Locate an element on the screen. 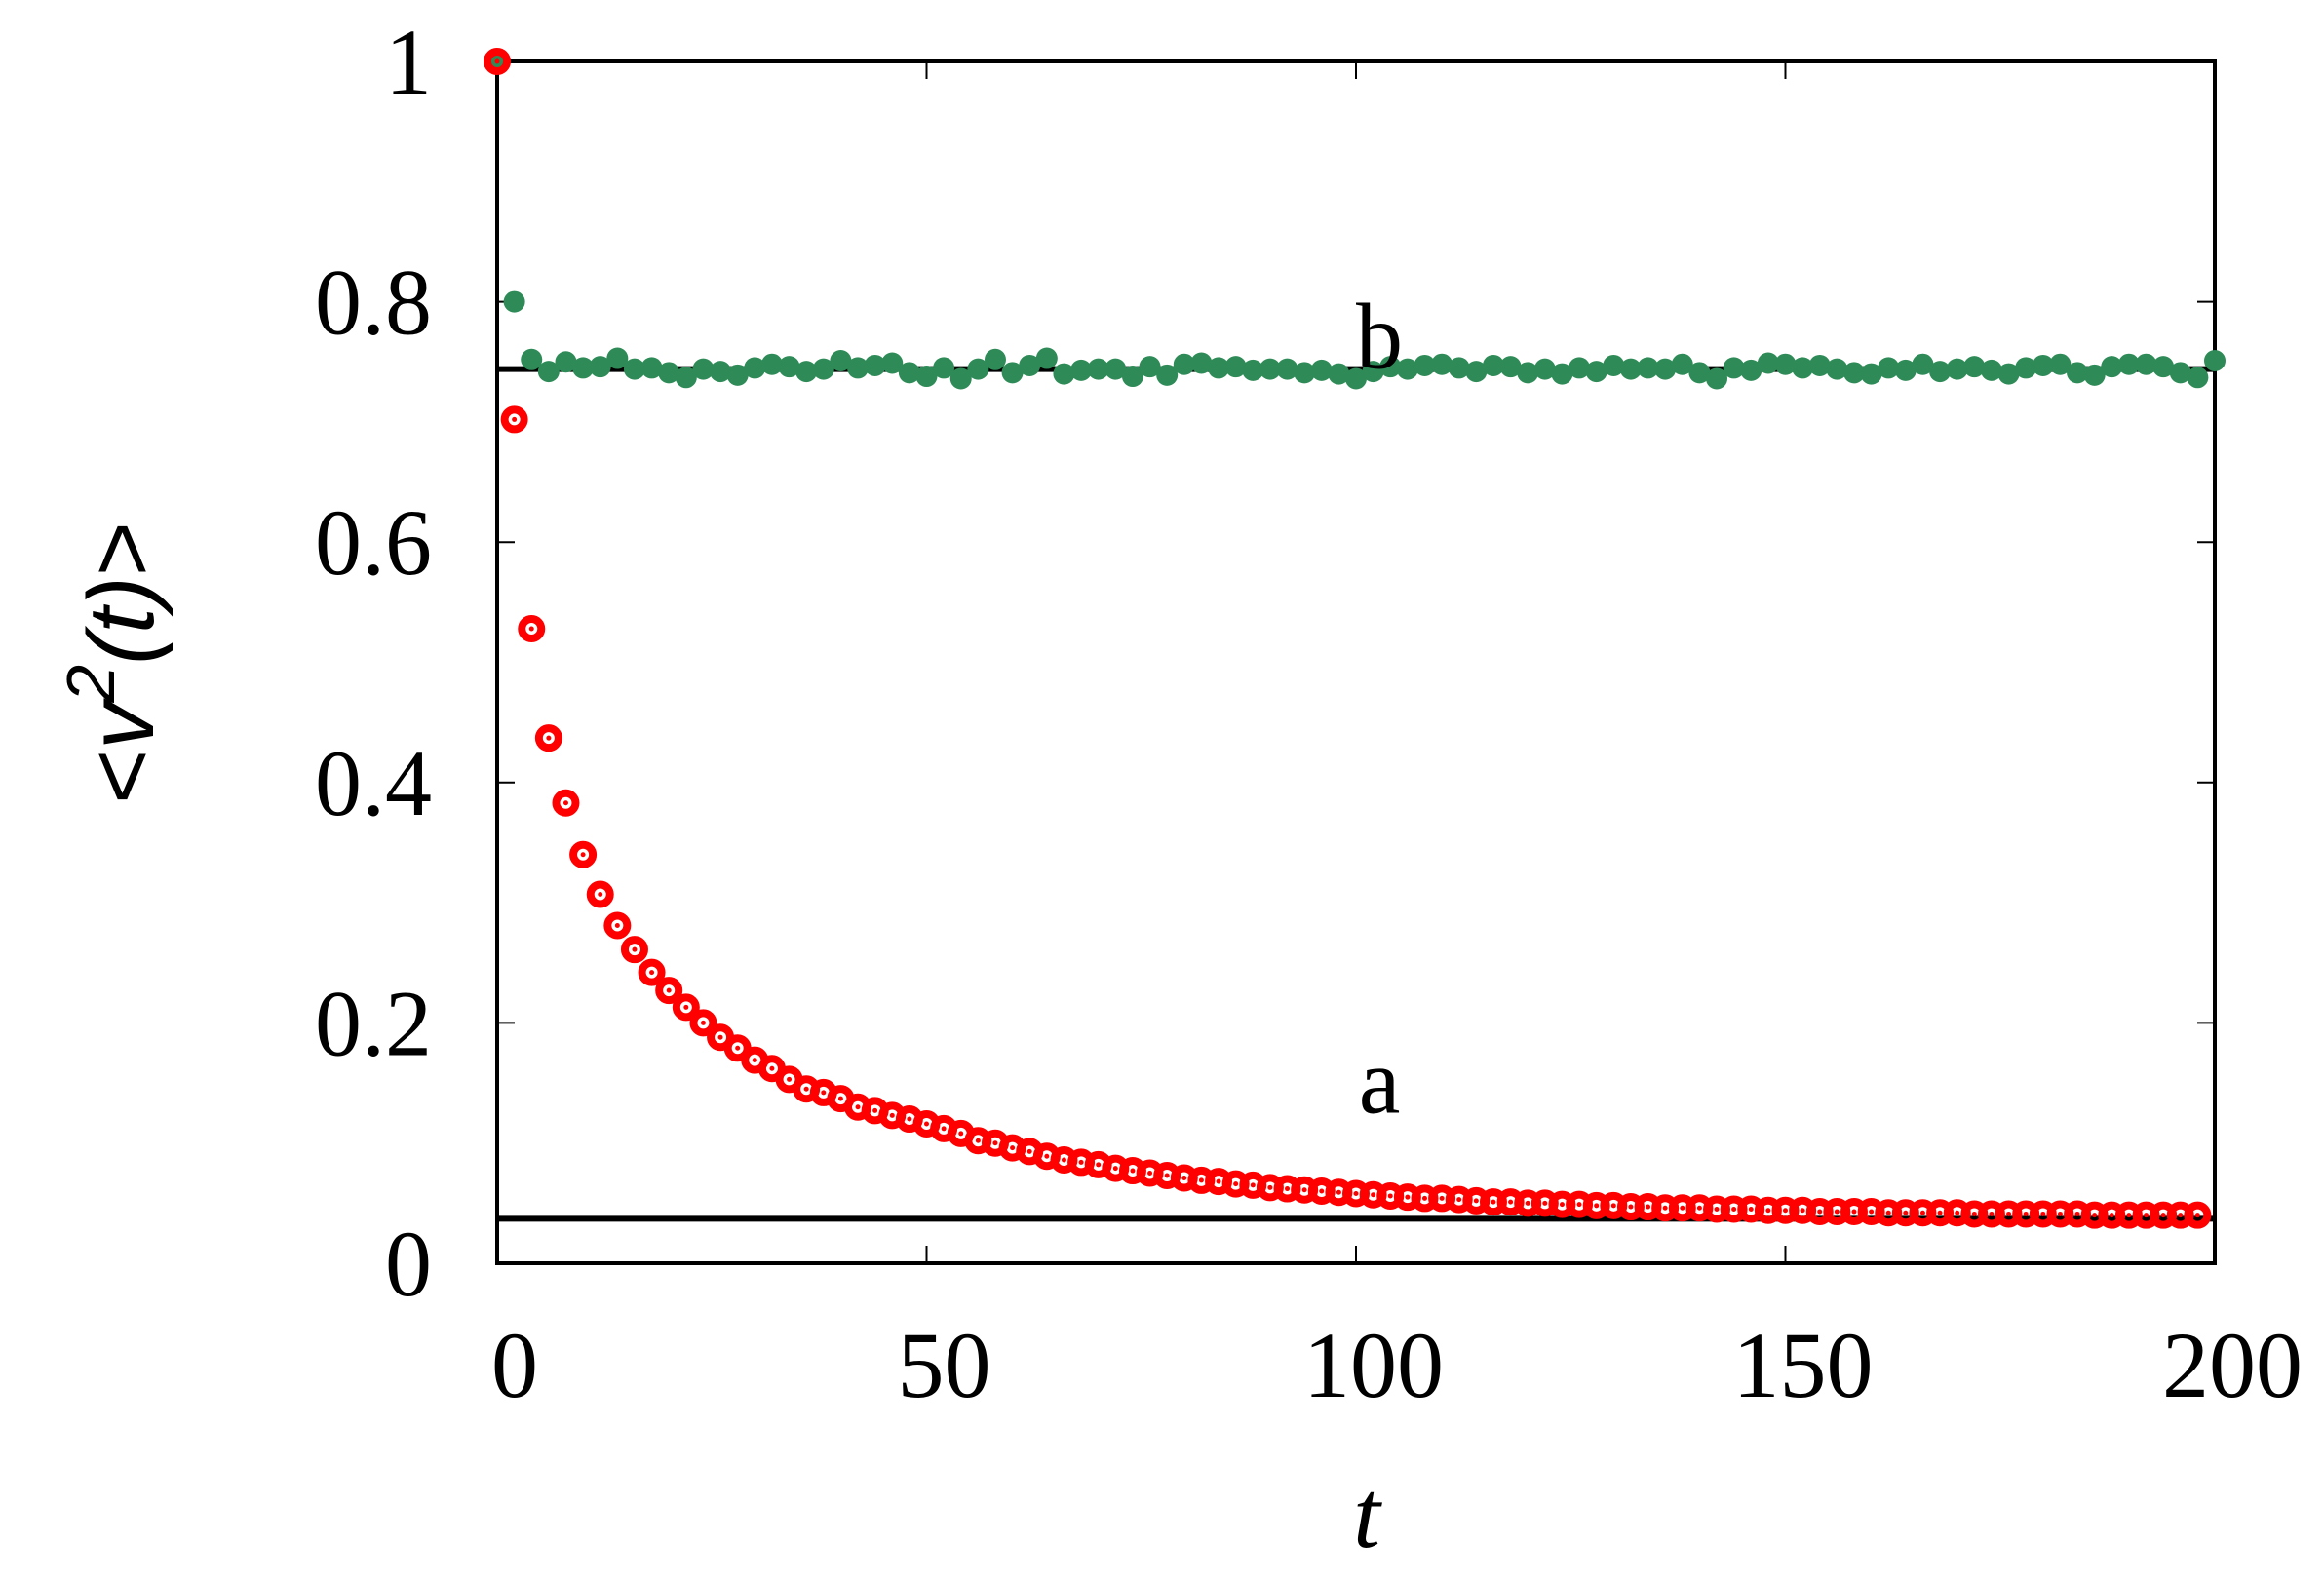 This screenshot has width=2324, height=1582. y-tick-label: 0.2 is located at coordinates (373, 1023).